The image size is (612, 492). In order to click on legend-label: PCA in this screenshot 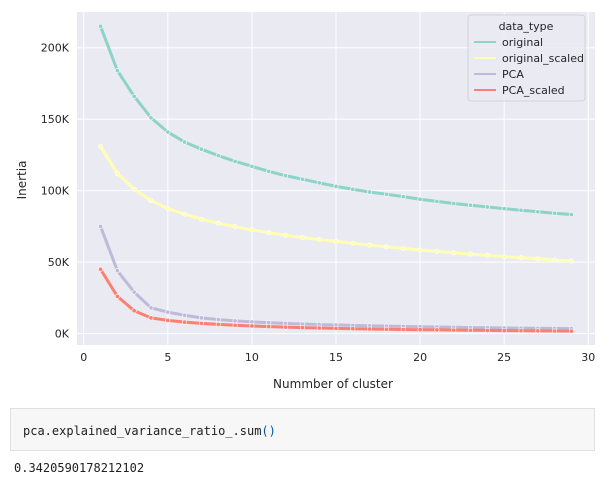, I will do `click(513, 74)`.